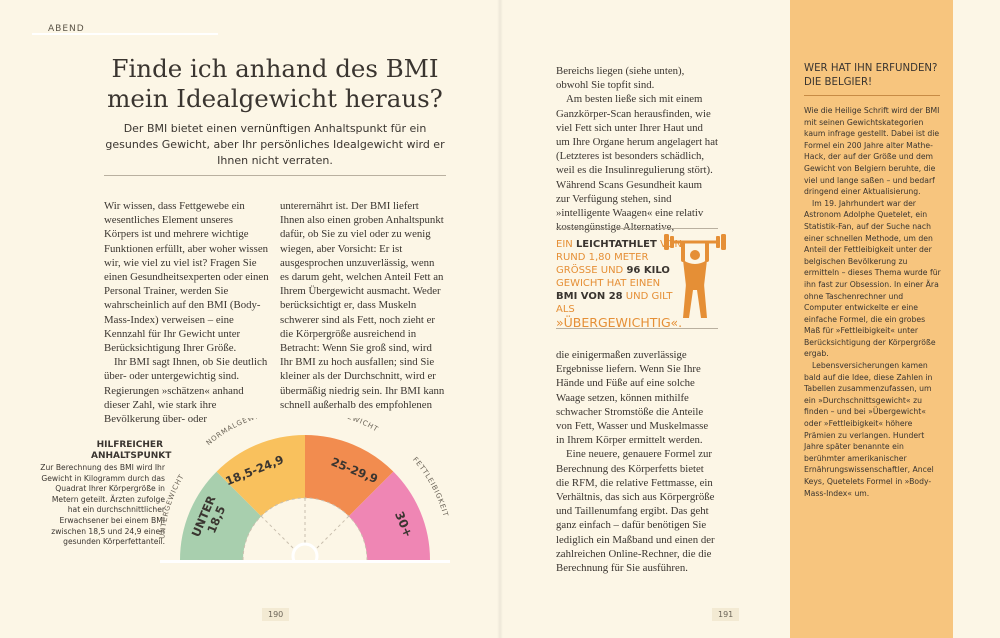 Image resolution: width=1000 pixels, height=638 pixels. I want to click on callout-bottom-rule, so click(637, 328).